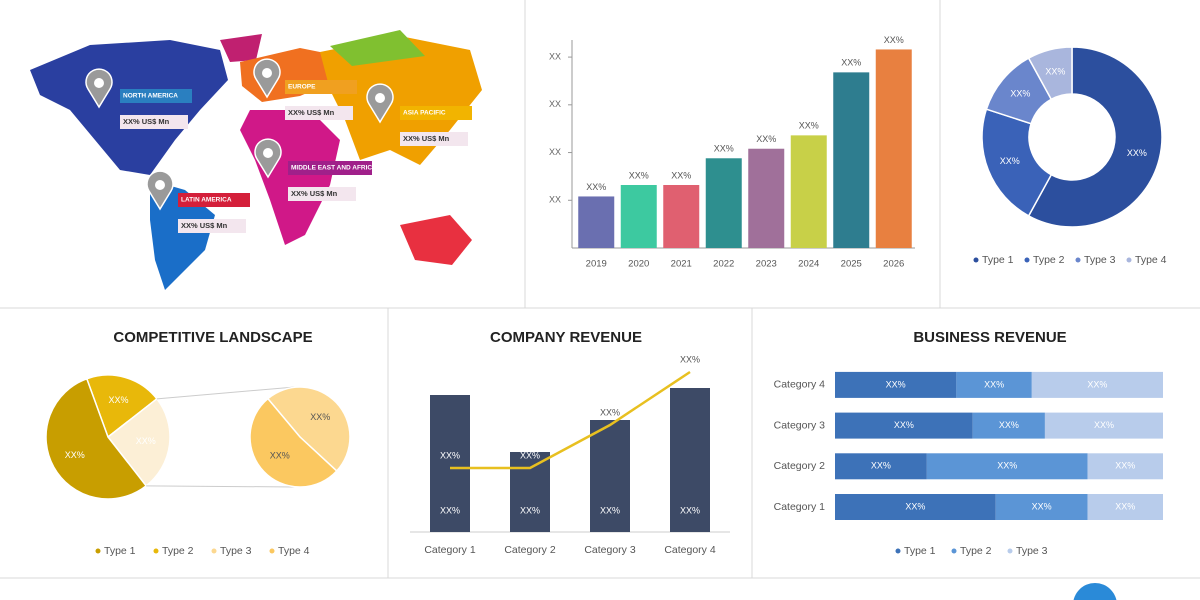 This screenshot has width=1200, height=600. Describe the element at coordinates (989, 337) in the screenshot. I see `chart-title: BUSINESS REVENUE` at that location.